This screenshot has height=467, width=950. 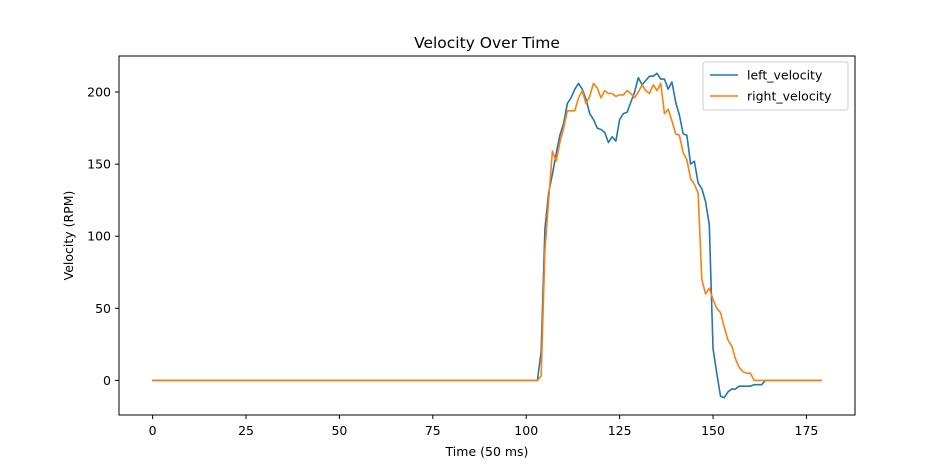 I want to click on y-tick-label: 100, so click(x=99, y=236).